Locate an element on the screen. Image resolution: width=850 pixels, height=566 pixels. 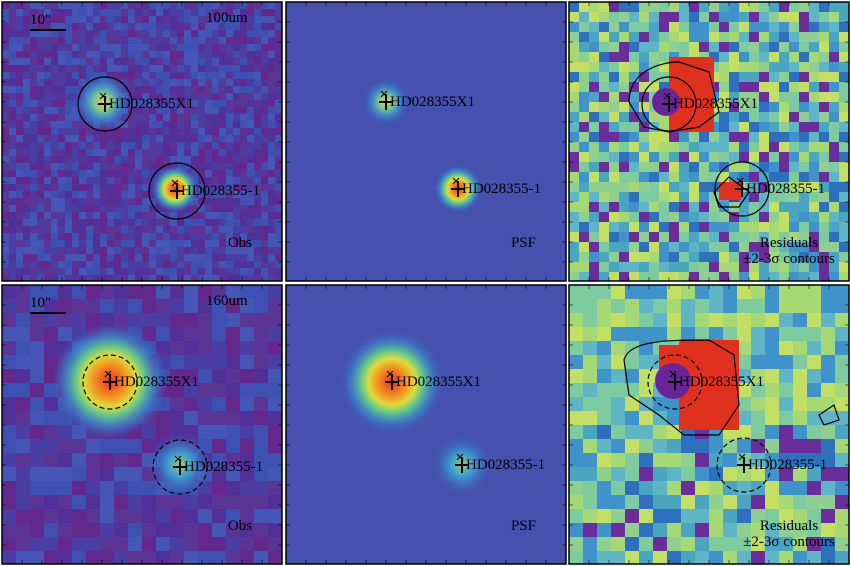
panel-label: Residuals is located at coordinates (789, 526).